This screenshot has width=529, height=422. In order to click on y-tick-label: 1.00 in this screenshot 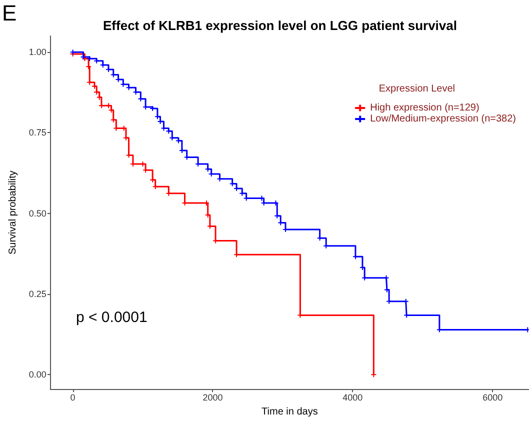, I will do `click(37, 52)`.